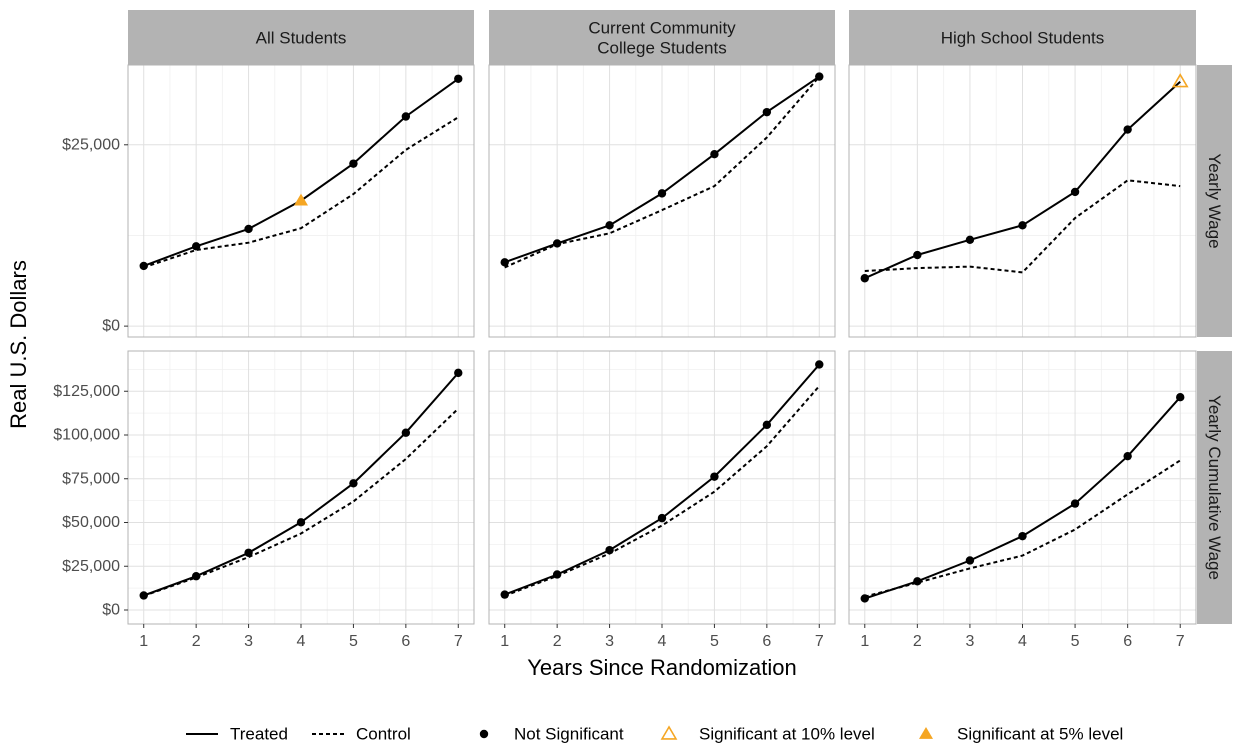 The height and width of the screenshot is (747, 1233). Describe the element at coordinates (91, 522) in the screenshot. I see `y-tick-label: $50,000` at that location.